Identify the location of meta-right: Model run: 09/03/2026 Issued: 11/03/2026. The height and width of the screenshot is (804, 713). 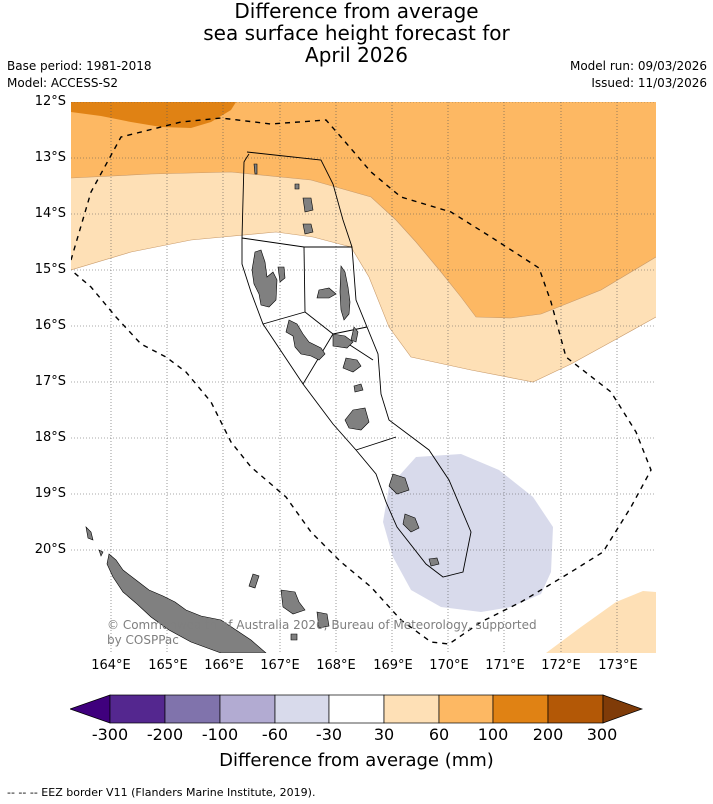
(638, 75).